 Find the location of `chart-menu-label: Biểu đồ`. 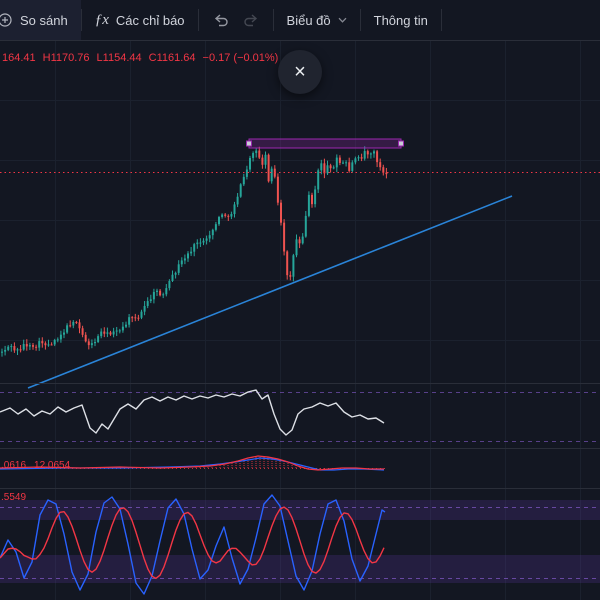

chart-menu-label: Biểu đồ is located at coordinates (308, 20).